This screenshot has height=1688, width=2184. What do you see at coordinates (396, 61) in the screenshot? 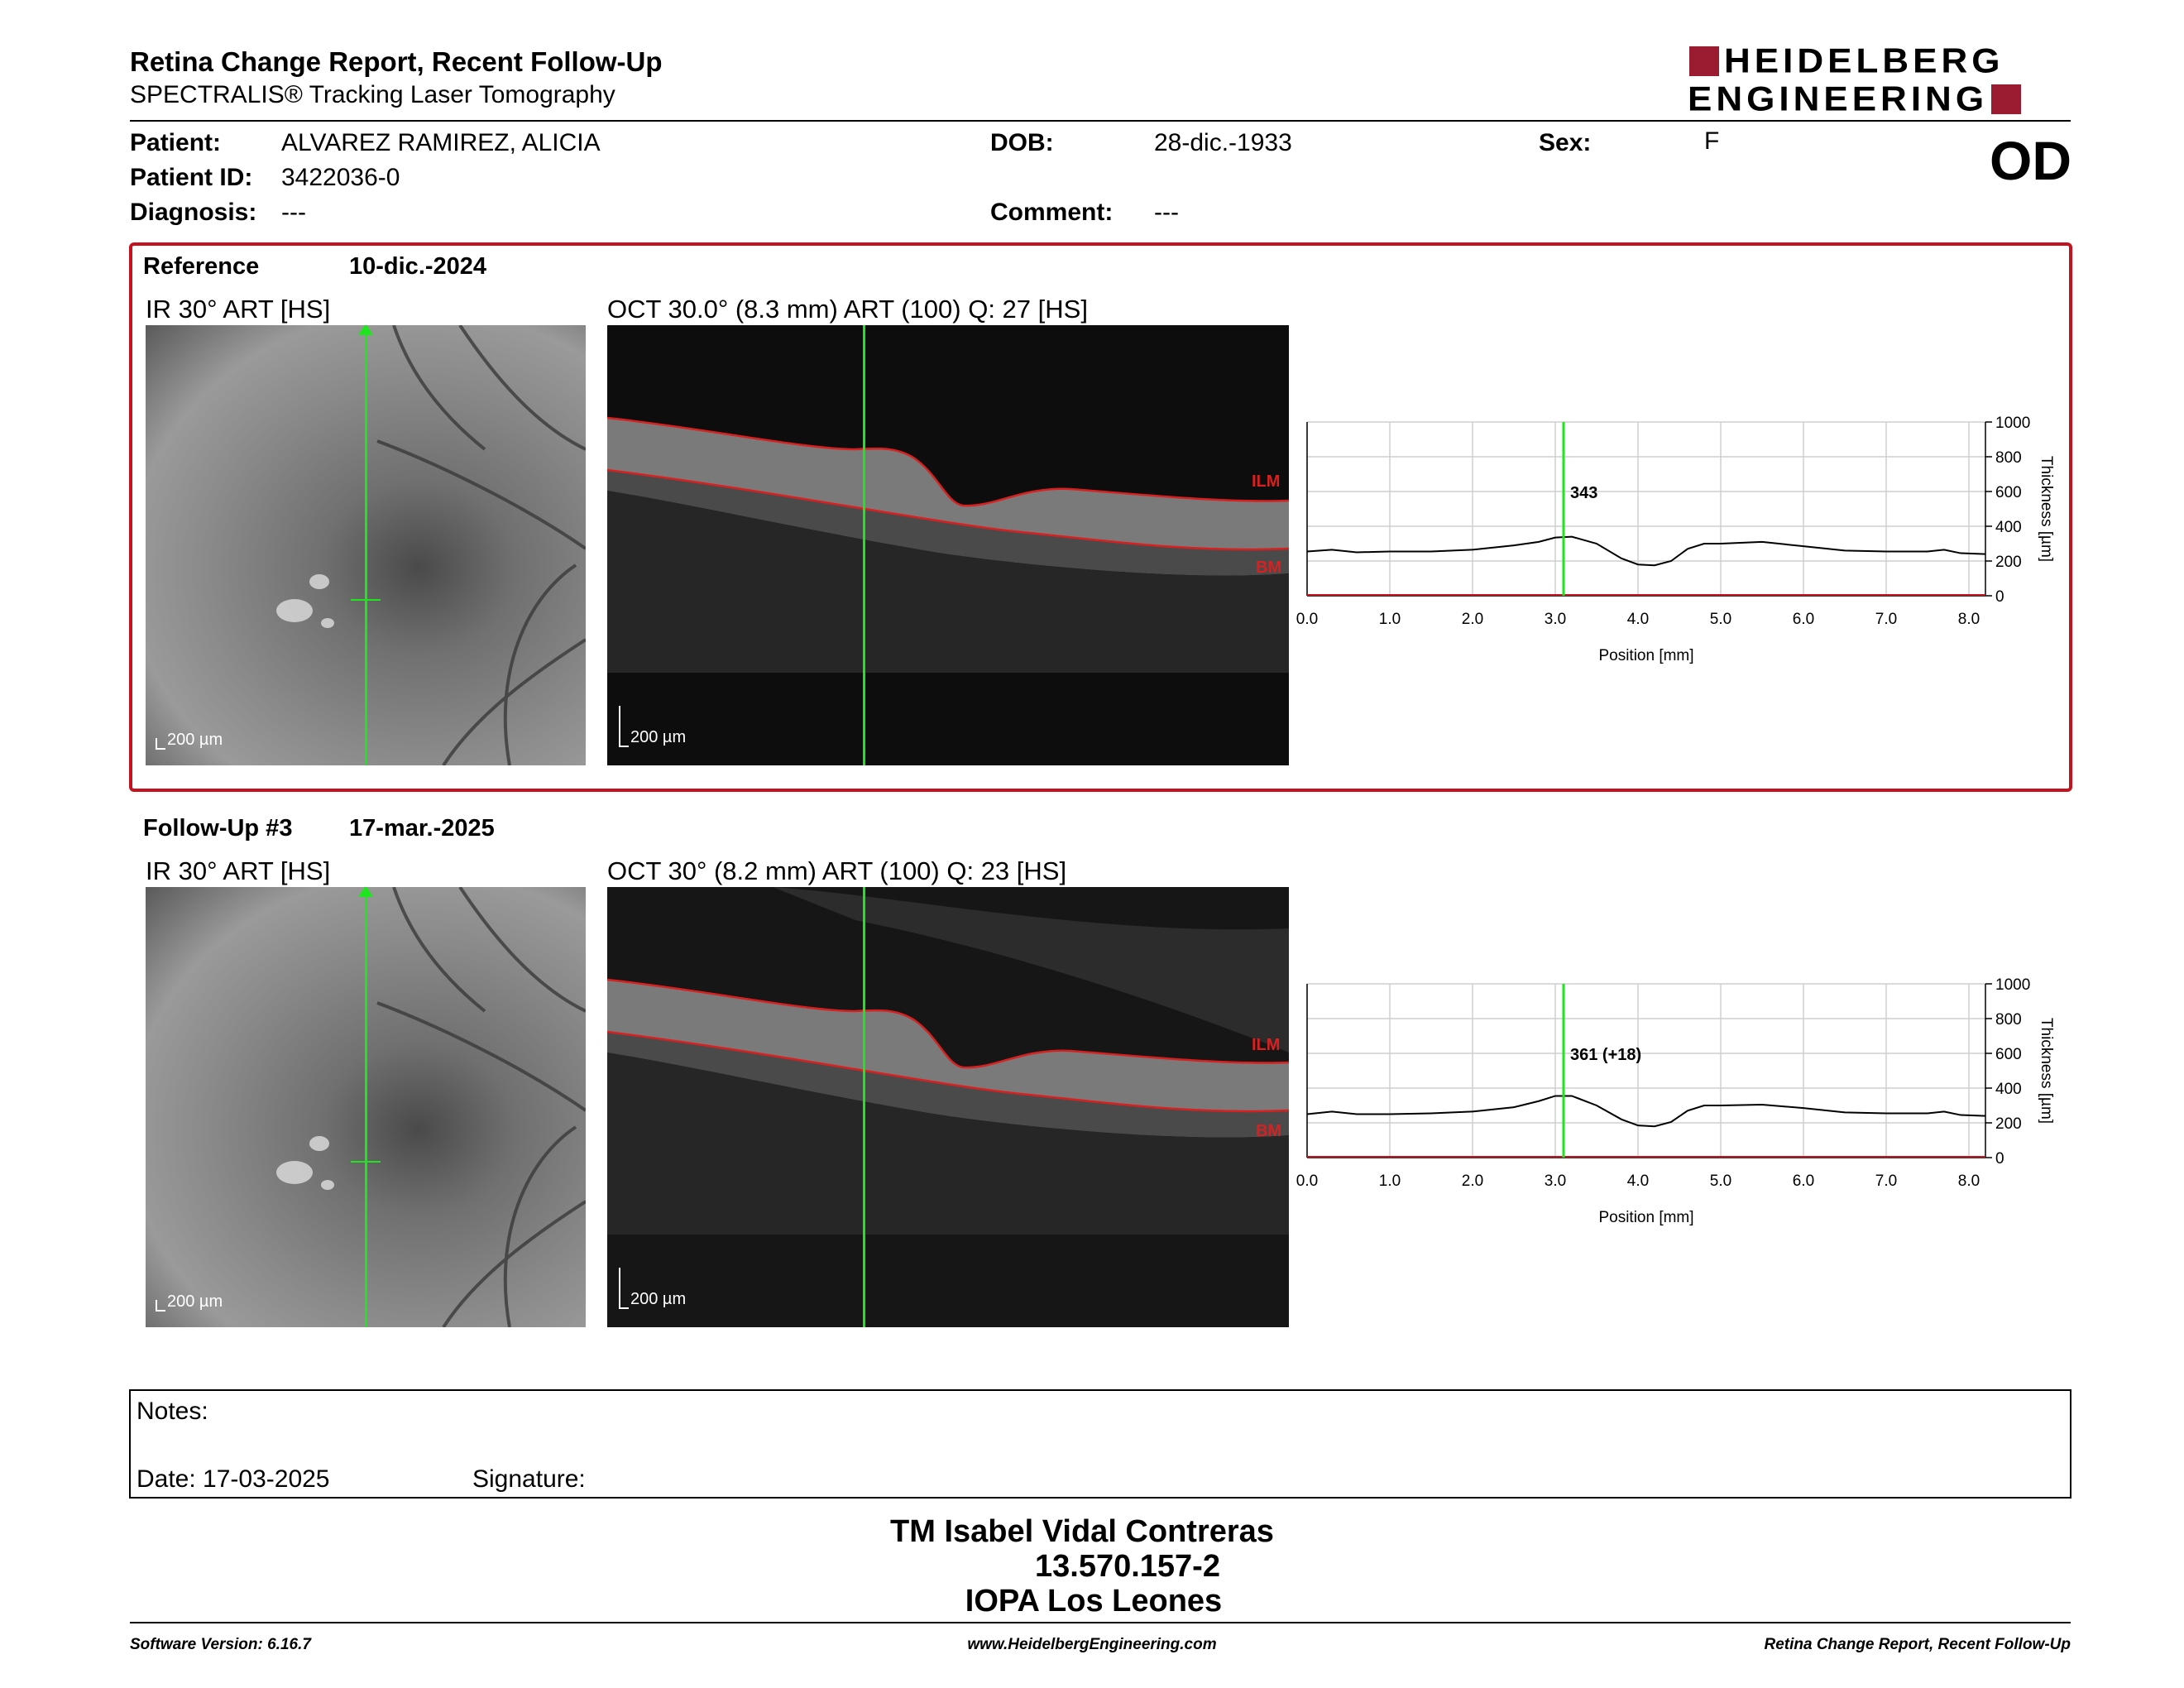
I see `report-title: Retina Change Report, Recent Follow-Up` at bounding box center [396, 61].